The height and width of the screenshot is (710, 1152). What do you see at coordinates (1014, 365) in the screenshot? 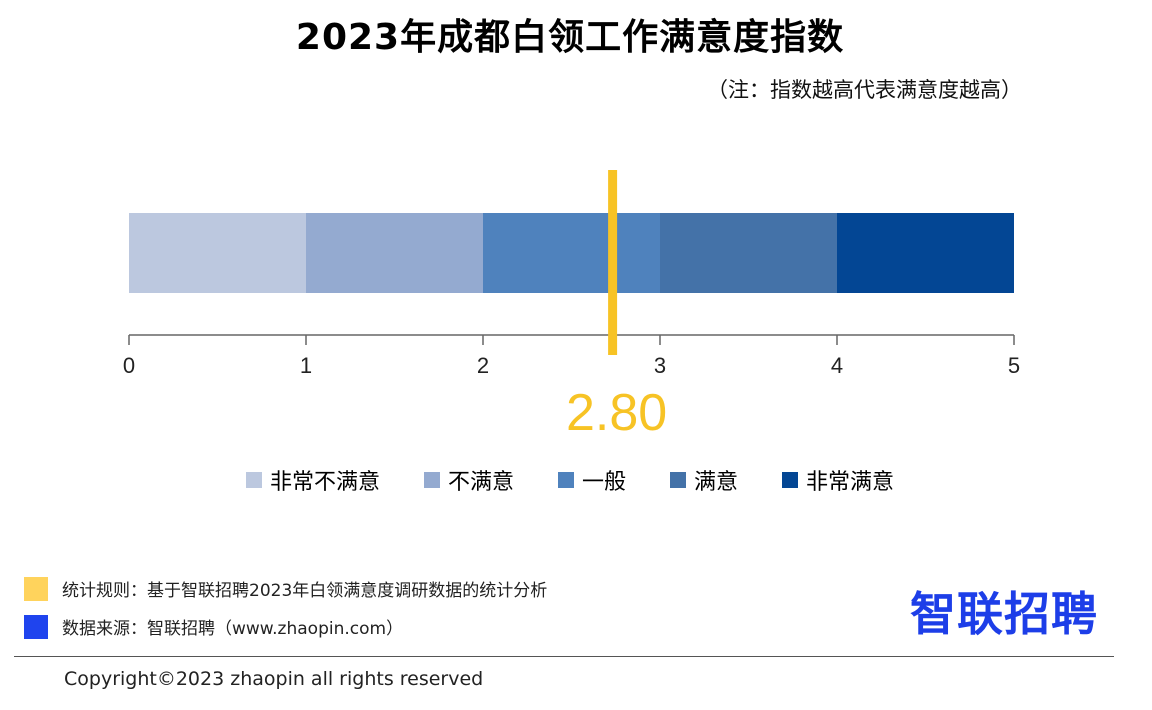
I see `x-tick-label-5: 5` at bounding box center [1014, 365].